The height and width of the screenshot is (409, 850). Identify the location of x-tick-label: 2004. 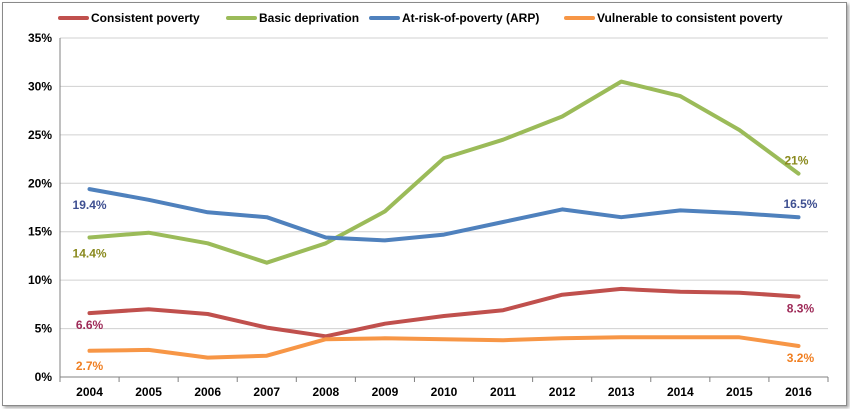
(89, 392).